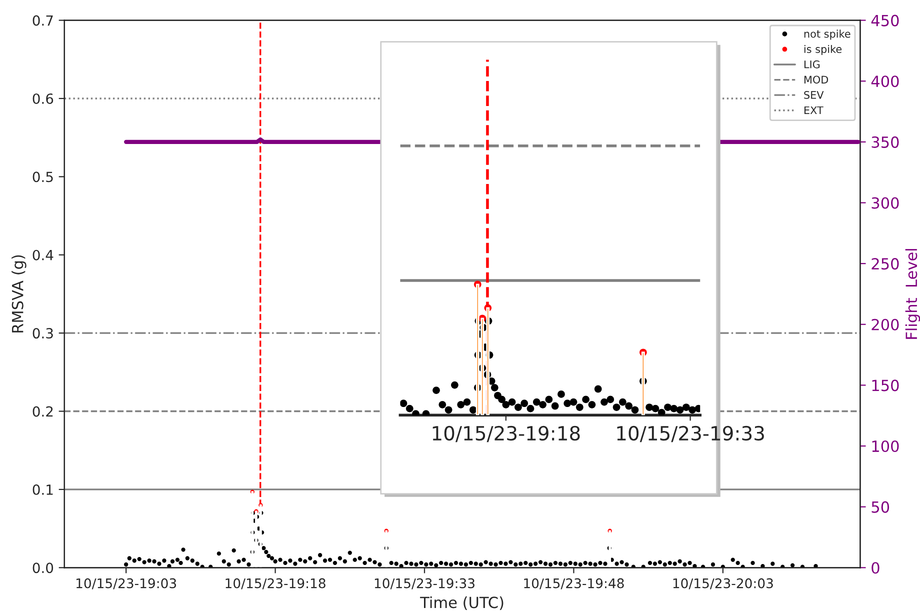  What do you see at coordinates (723, 584) in the screenshot?
I see `x-tick-label: 10/15/23-20:03` at bounding box center [723, 584].